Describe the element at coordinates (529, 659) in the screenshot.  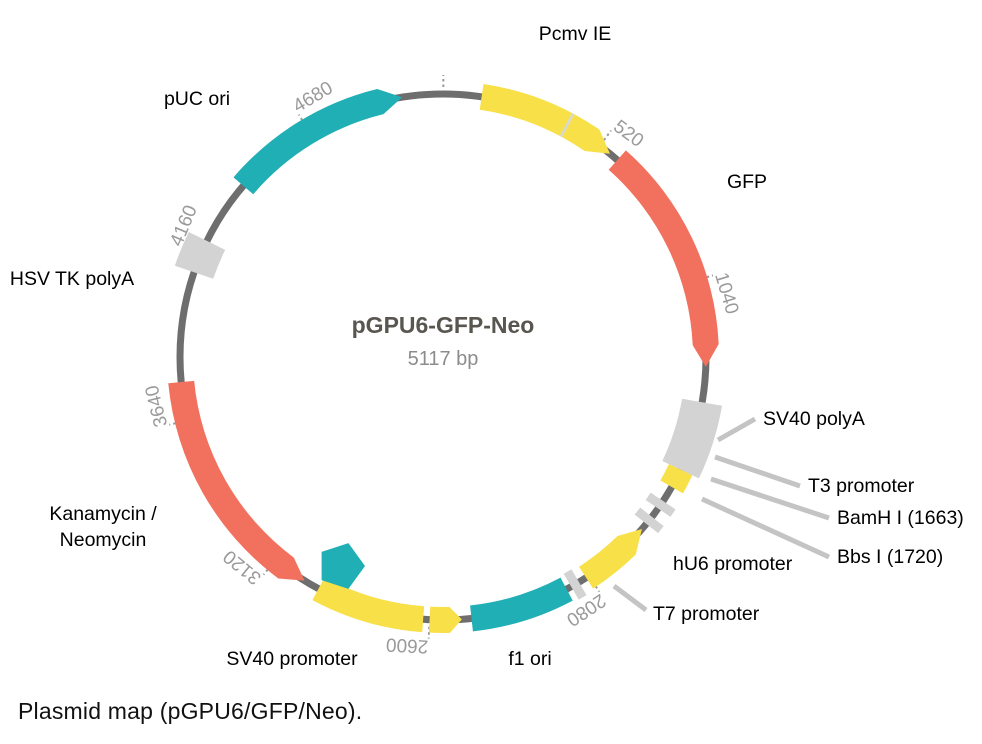
I see `feature-label-f1-ori: f1 ori` at that location.